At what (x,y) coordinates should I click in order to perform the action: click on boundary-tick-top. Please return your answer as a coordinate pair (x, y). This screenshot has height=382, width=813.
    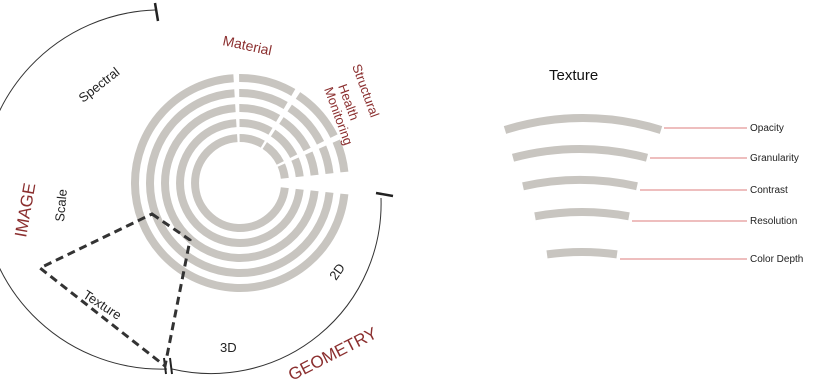
    Looking at the image, I should click on (156, 12).